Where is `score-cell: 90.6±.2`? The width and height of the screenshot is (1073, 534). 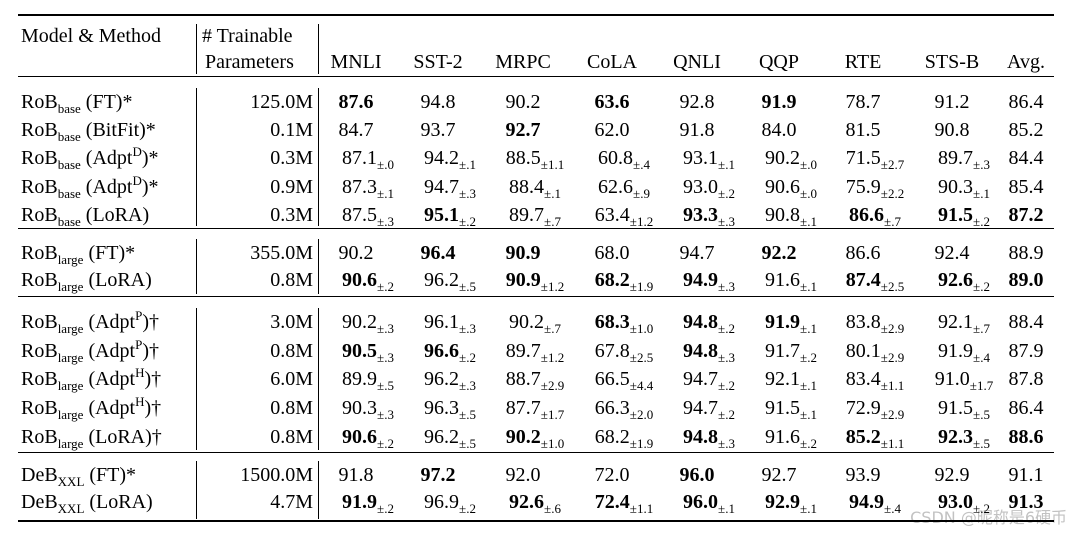
score-cell: 90.6±.2 is located at coordinates (368, 438).